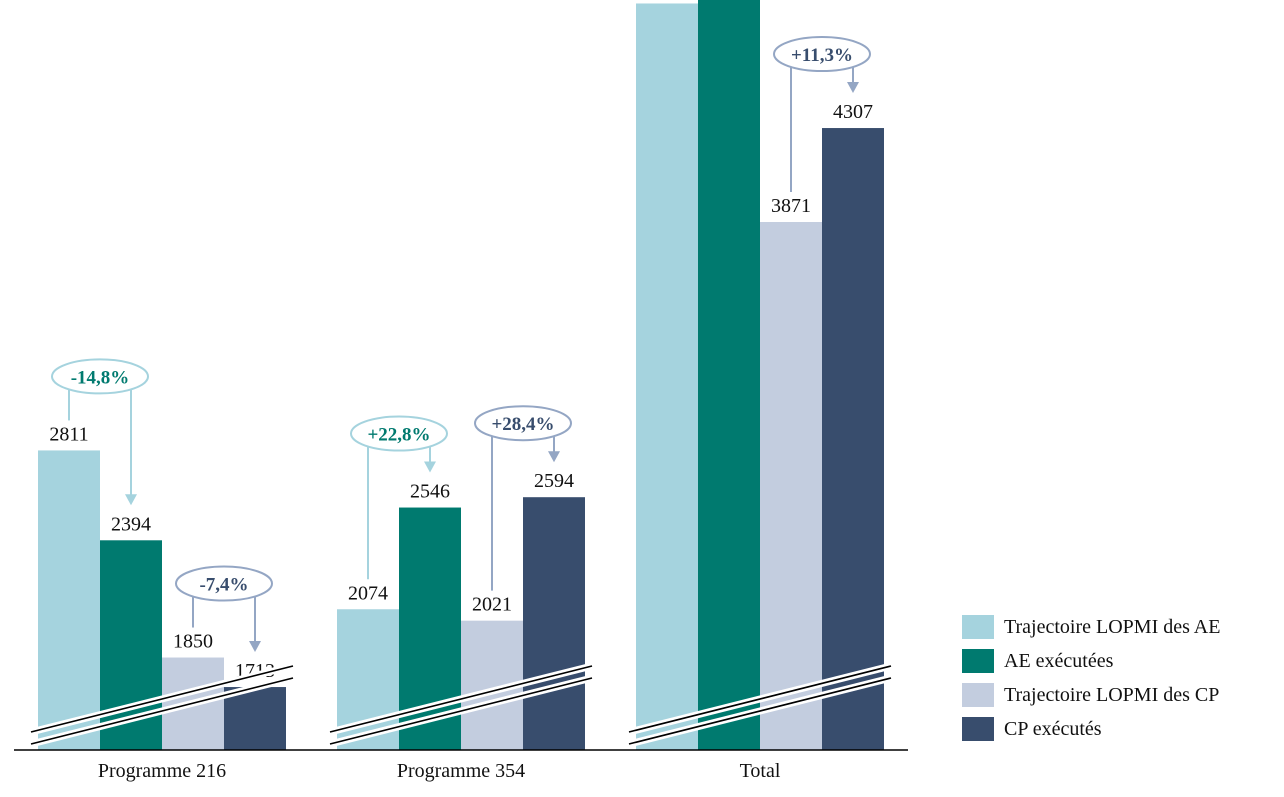  I want to click on annotation-label: -14,8%, so click(100, 377).